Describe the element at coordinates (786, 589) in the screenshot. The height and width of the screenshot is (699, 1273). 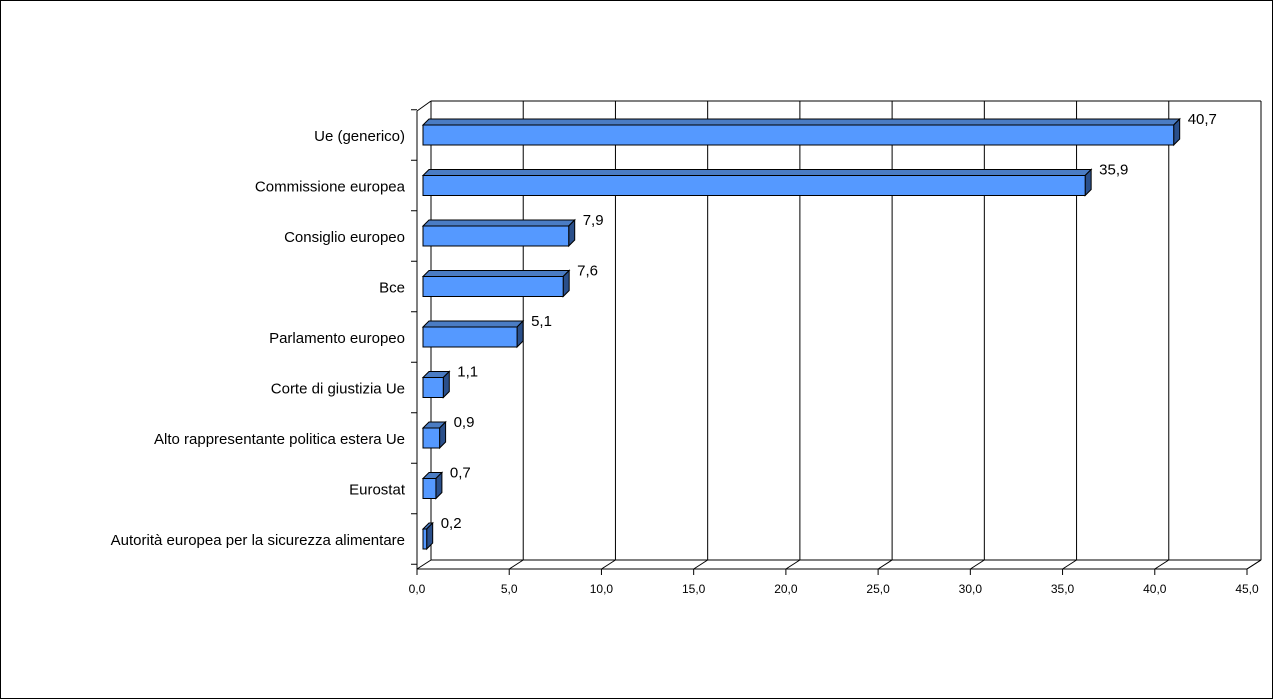
I see `x-tick-label: 20,0` at that location.